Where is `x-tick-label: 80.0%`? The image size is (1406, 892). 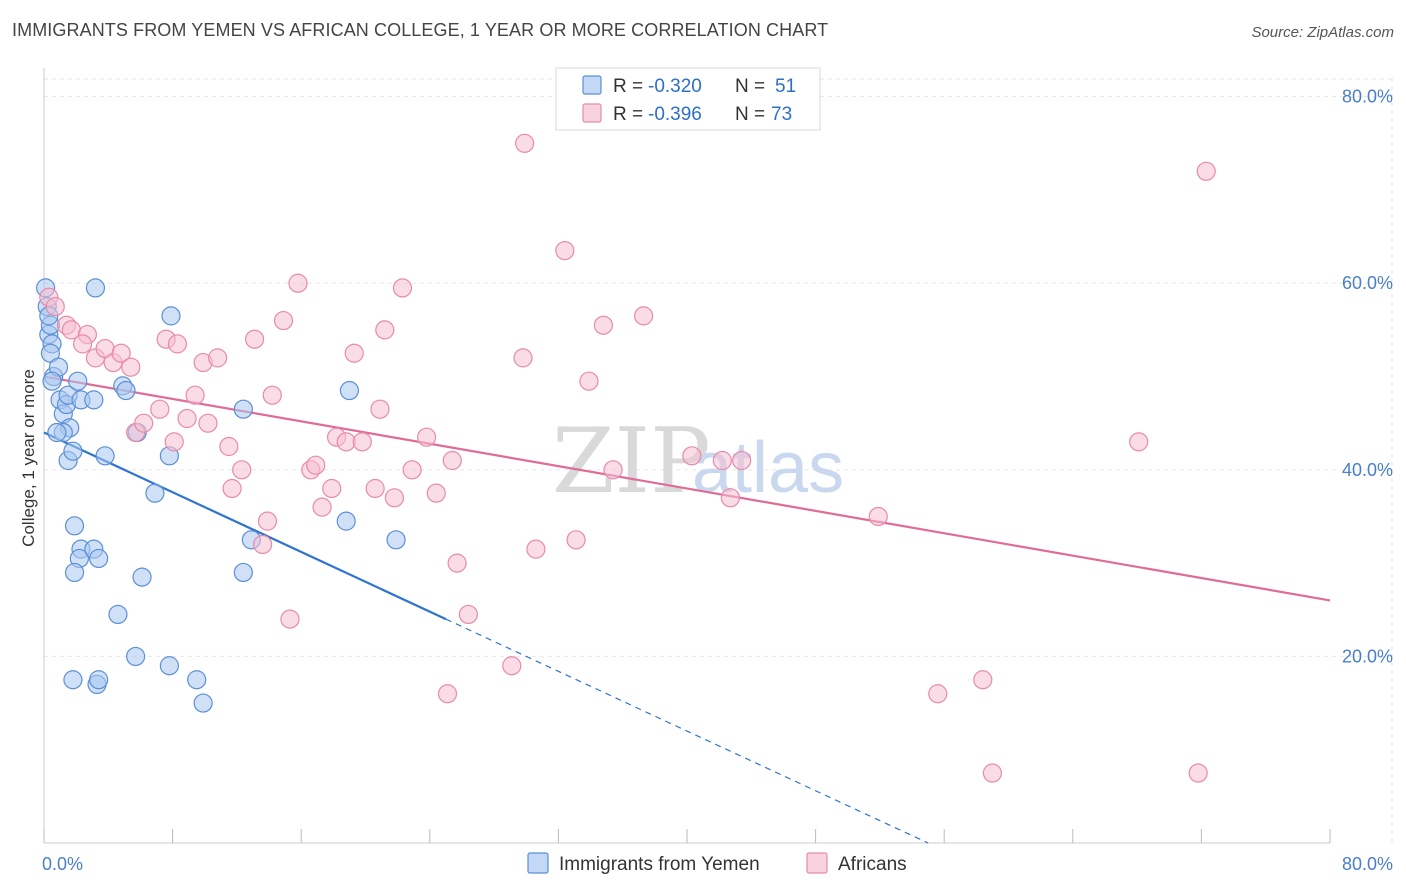 x-tick-label: 80.0% is located at coordinates (1367, 864).